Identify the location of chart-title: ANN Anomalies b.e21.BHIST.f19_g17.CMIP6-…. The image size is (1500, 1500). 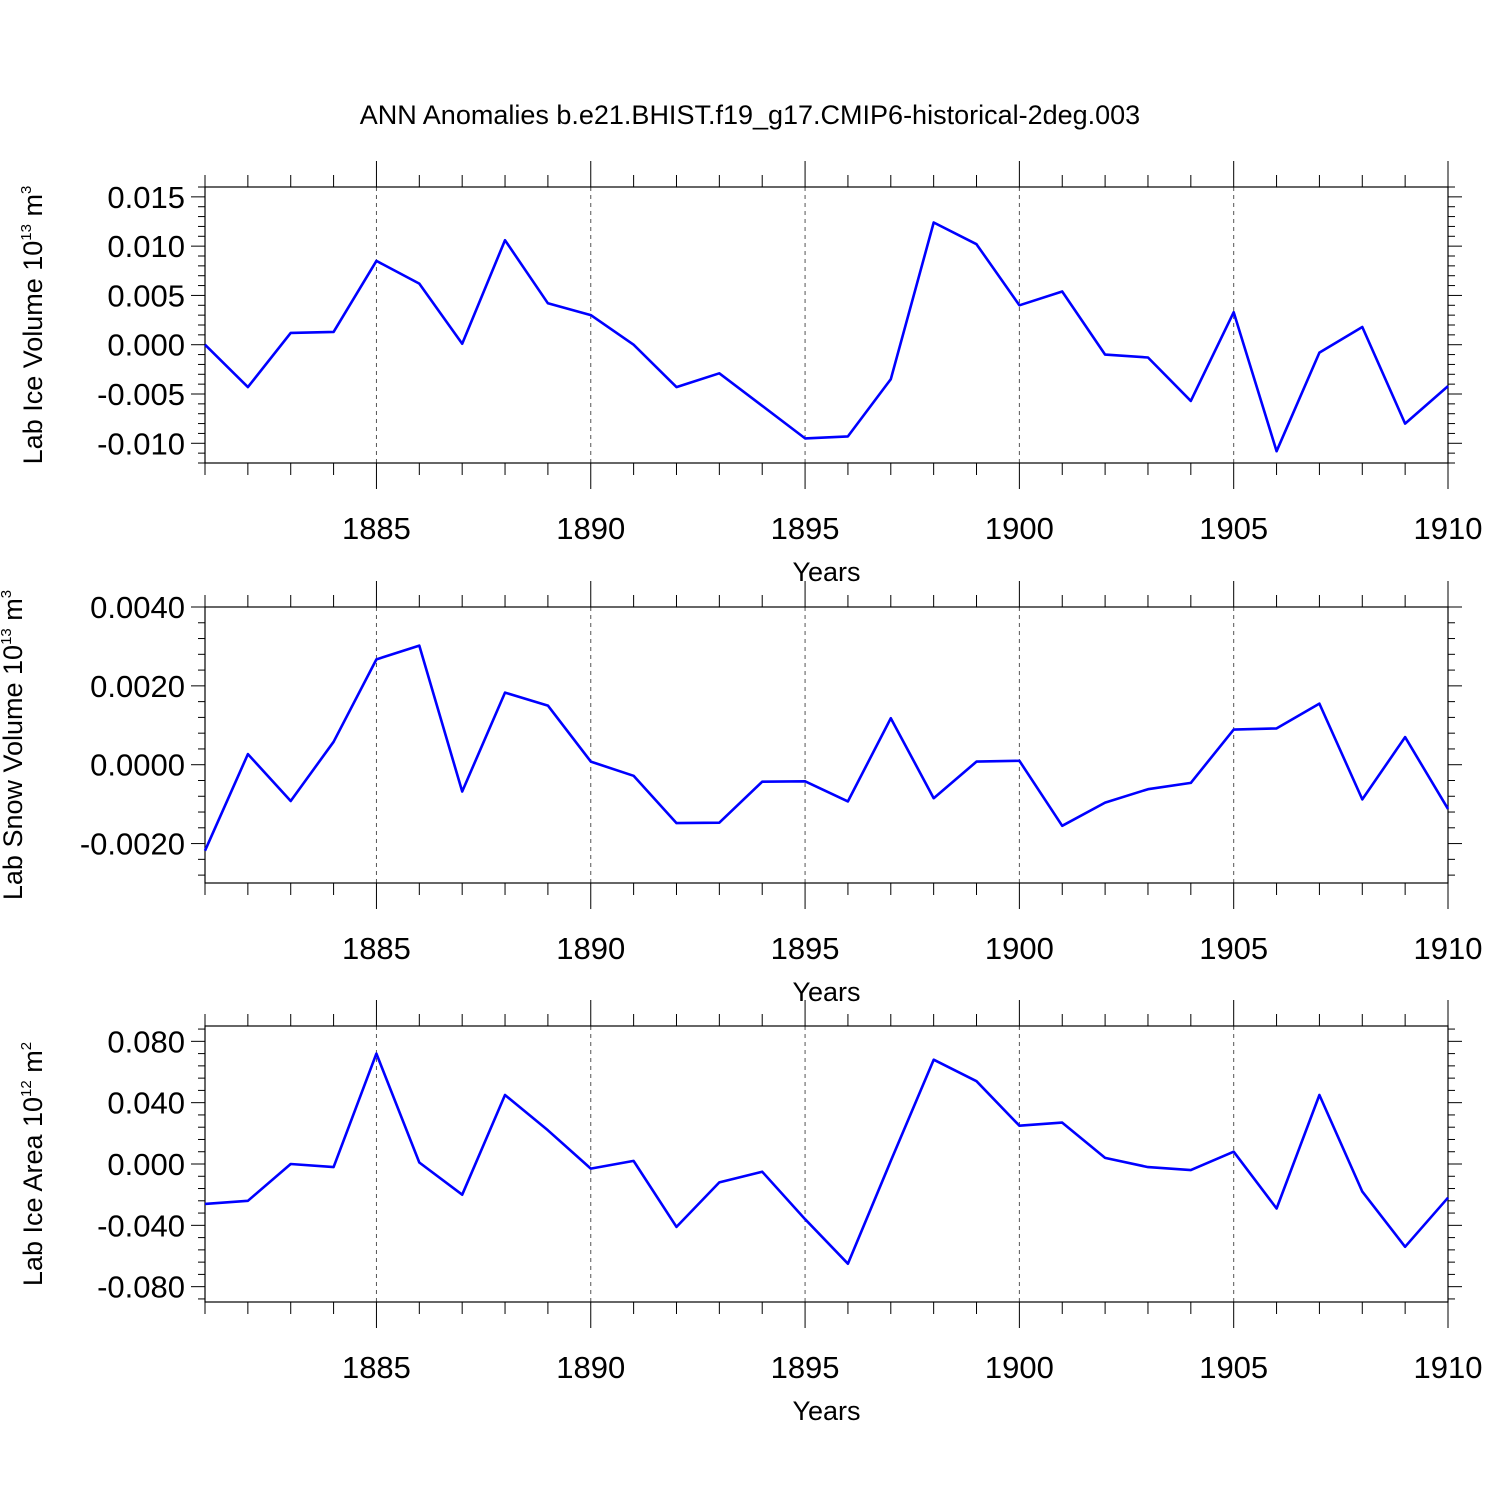
(750, 115).